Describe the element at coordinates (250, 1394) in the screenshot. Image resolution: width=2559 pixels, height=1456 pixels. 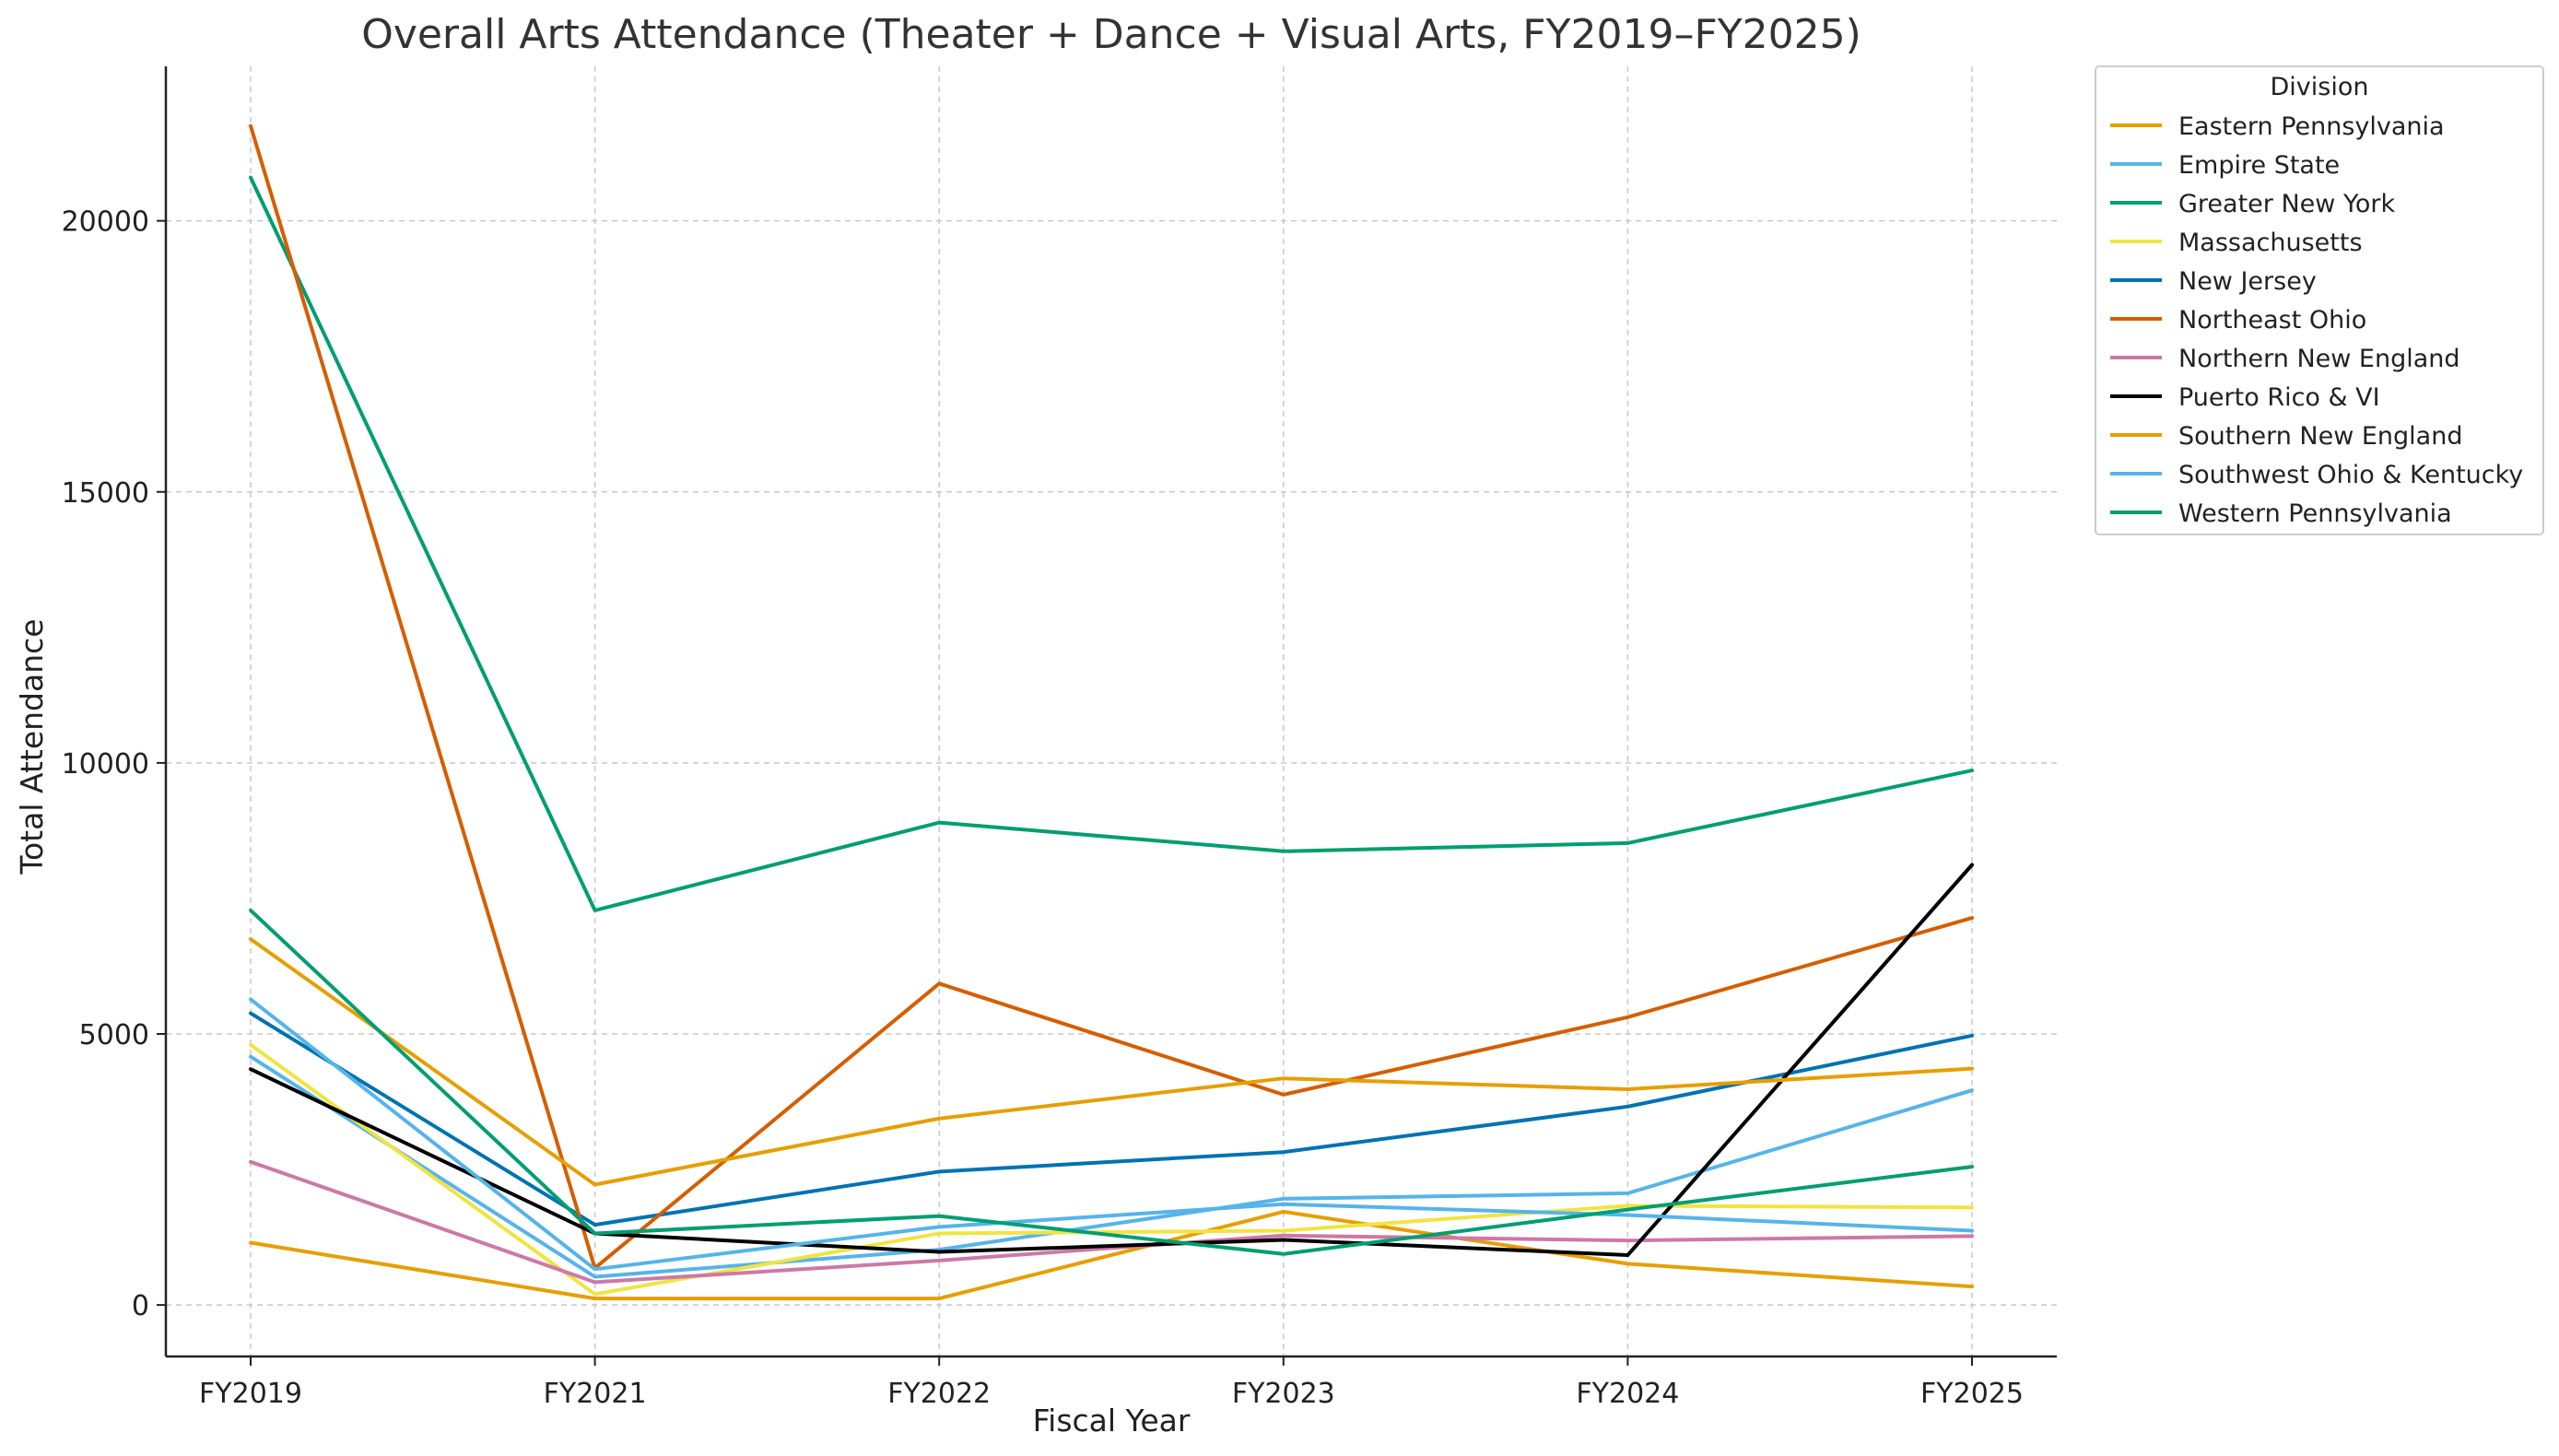
I see `x-tick-label: FY2019` at that location.